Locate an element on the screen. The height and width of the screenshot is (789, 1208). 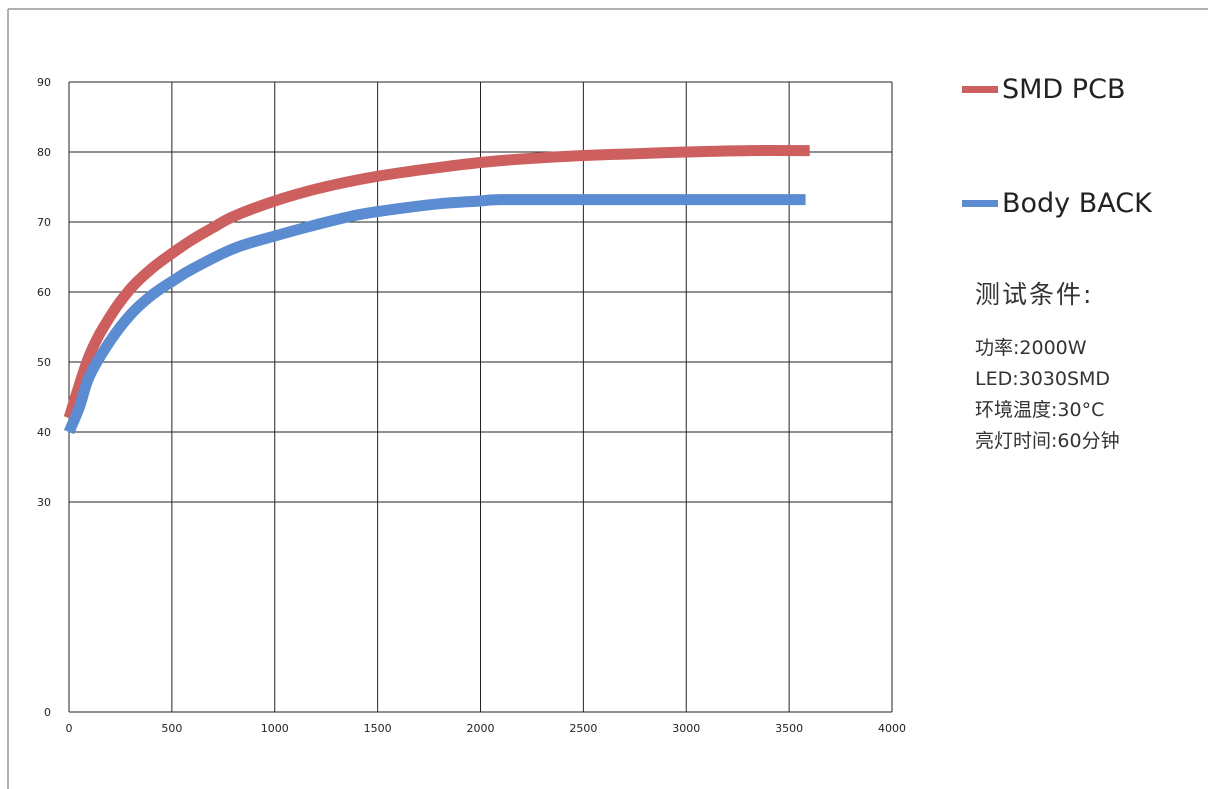
y-tick-label-5: 70 is located at coordinates (44, 222).